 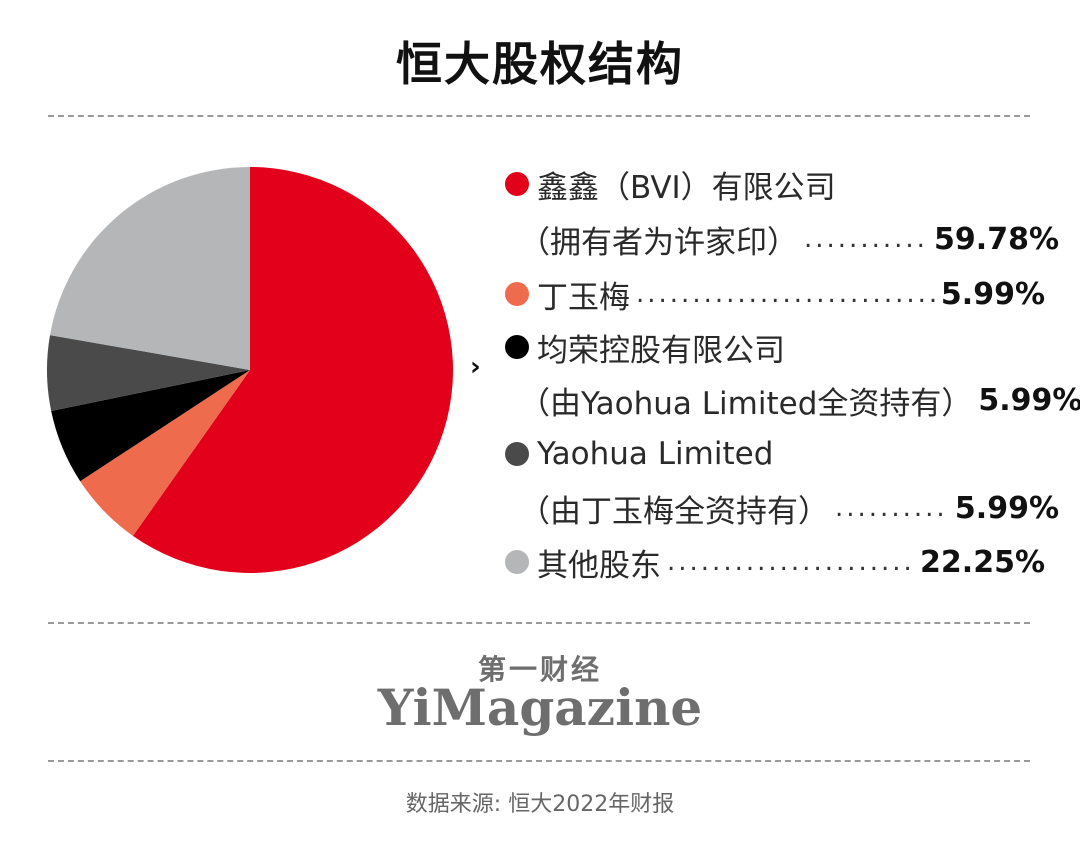 I want to click on bottom-divider, so click(x=539, y=761).